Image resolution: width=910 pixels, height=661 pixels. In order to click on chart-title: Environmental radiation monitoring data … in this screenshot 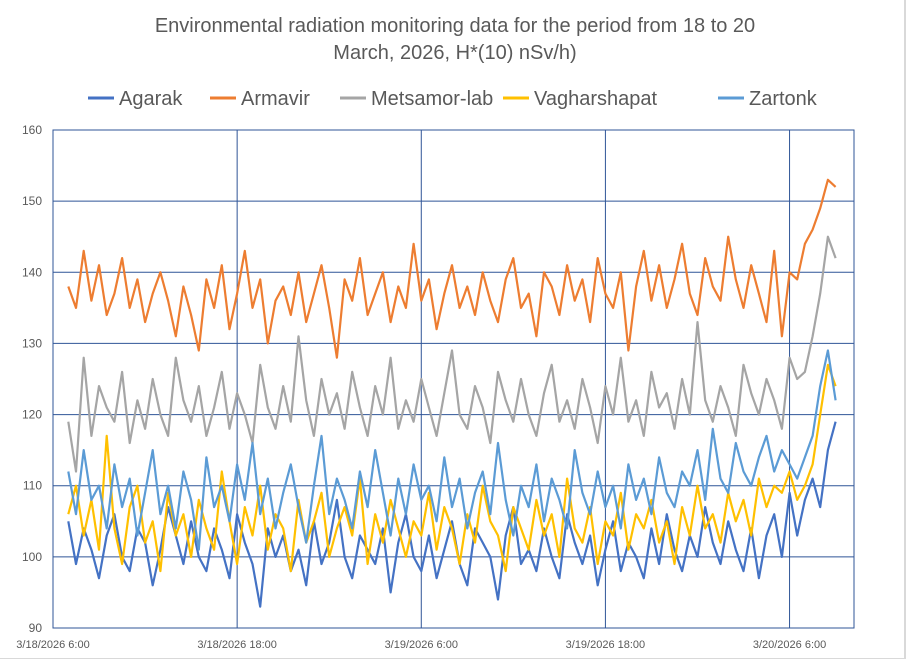, I will do `click(455, 26)`.